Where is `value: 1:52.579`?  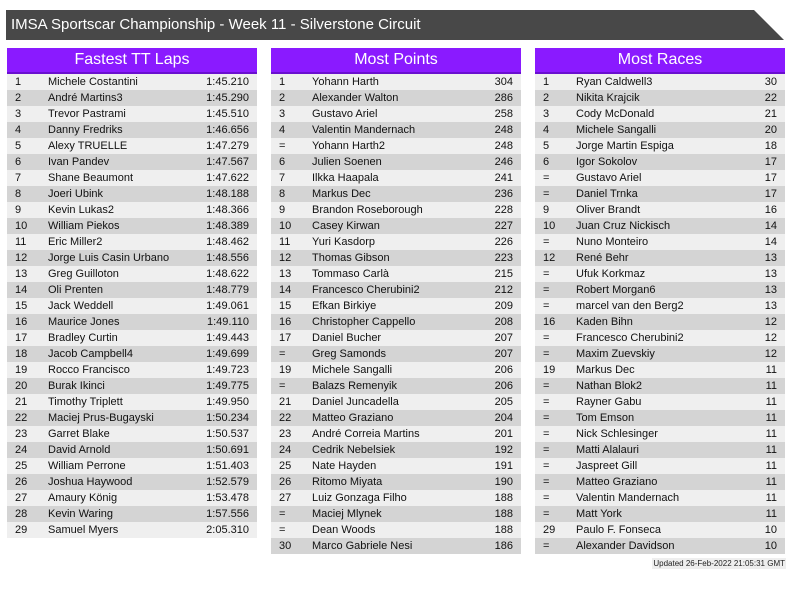
value: 1:52.579 is located at coordinates (227, 482).